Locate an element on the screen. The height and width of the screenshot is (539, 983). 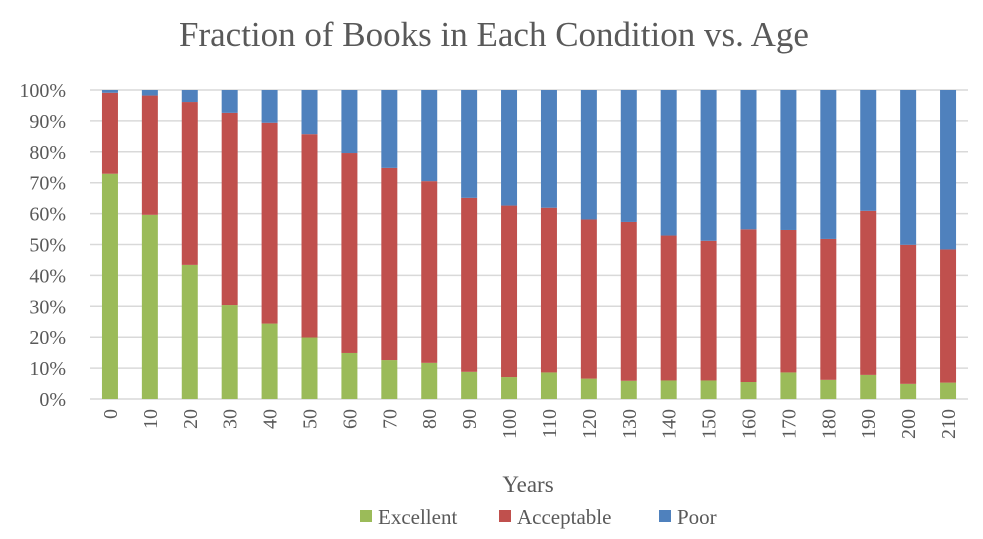
y-axis-ticks: 0% 10% 20% 30% 40% 50% 60% 70% 80% 90% 100% is located at coordinates (42, 245).